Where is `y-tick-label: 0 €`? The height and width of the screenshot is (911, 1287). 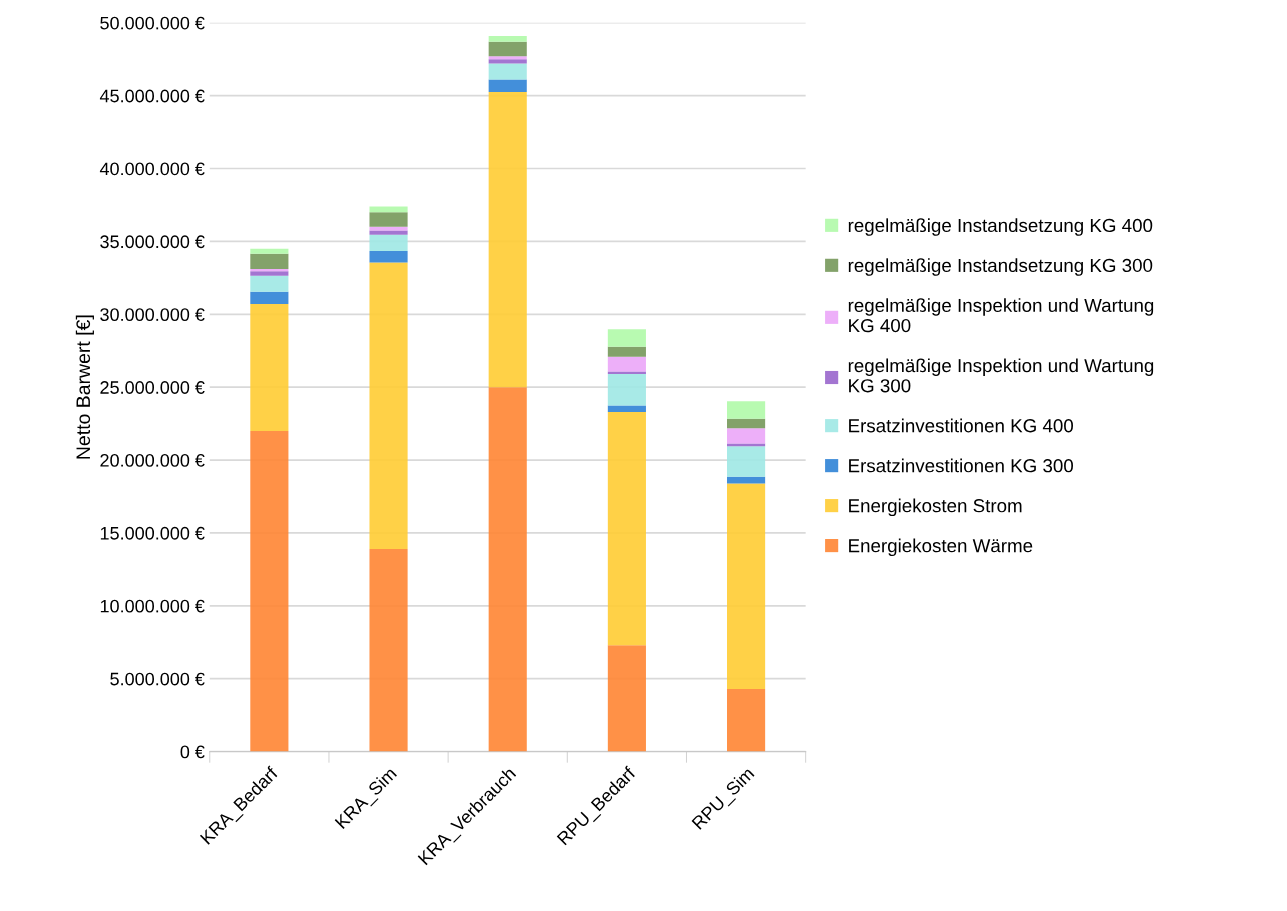
y-tick-label: 0 € is located at coordinates (192, 752).